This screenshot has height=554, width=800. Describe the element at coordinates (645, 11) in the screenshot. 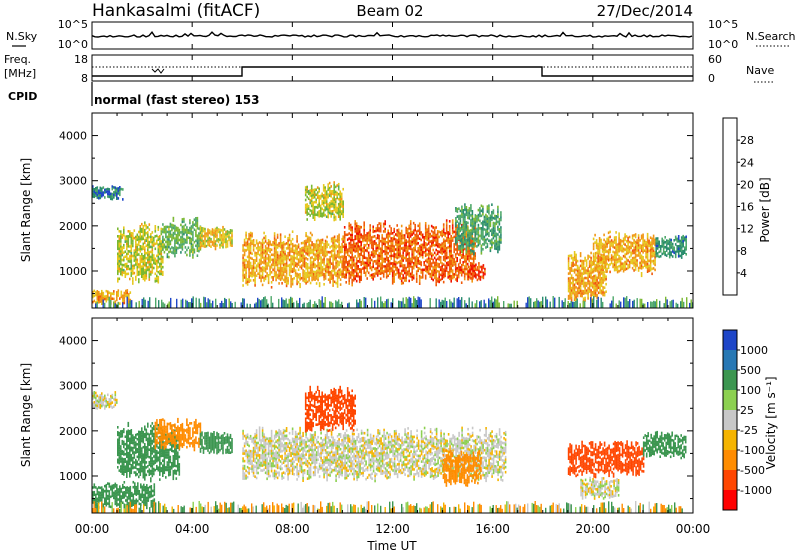

I see `date-title: 27/Dec/2014` at that location.